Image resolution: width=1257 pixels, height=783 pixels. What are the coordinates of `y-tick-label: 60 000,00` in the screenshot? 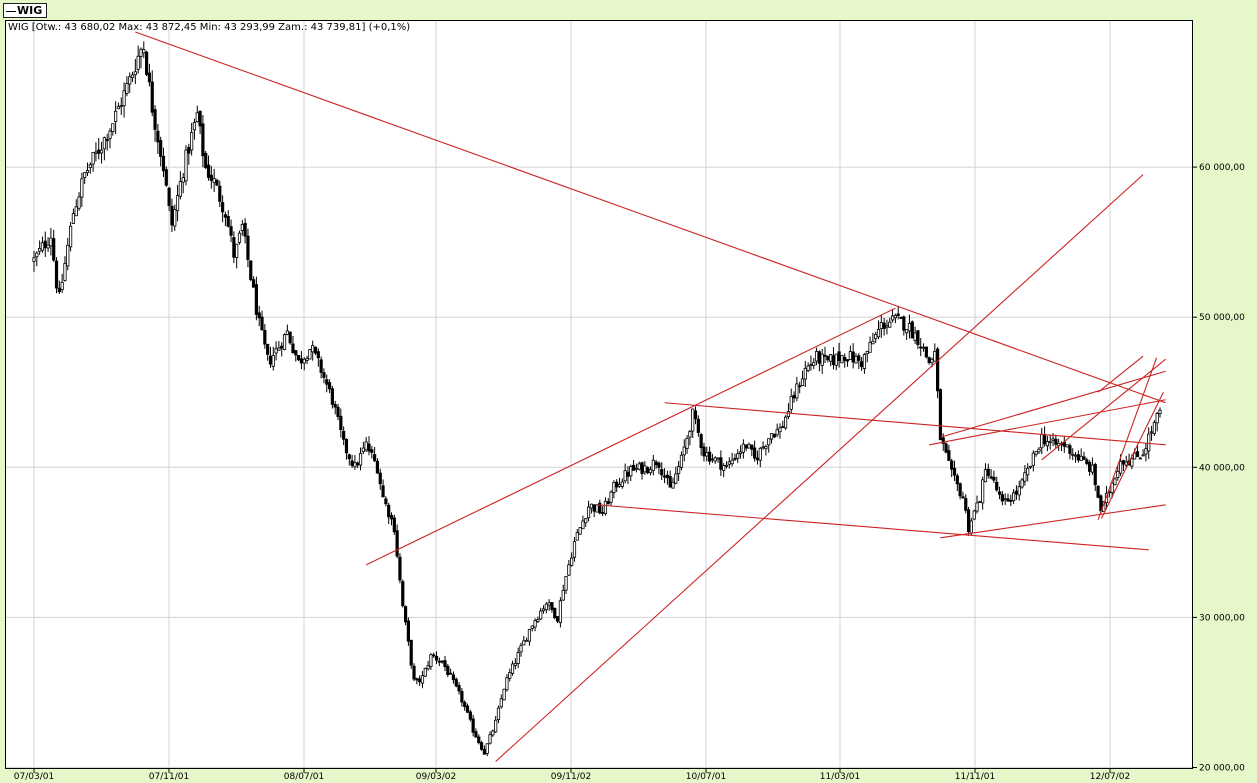 It's located at (1222, 168).